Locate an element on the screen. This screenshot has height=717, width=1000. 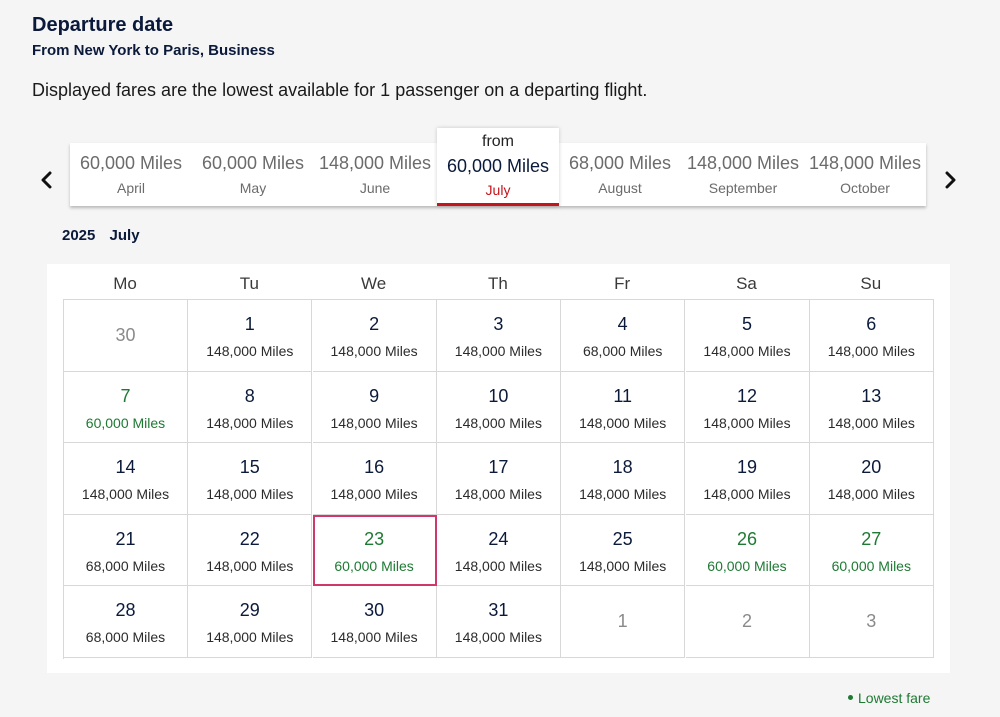
month-tab-october: 148,000 Miles October is located at coordinates (865, 174).